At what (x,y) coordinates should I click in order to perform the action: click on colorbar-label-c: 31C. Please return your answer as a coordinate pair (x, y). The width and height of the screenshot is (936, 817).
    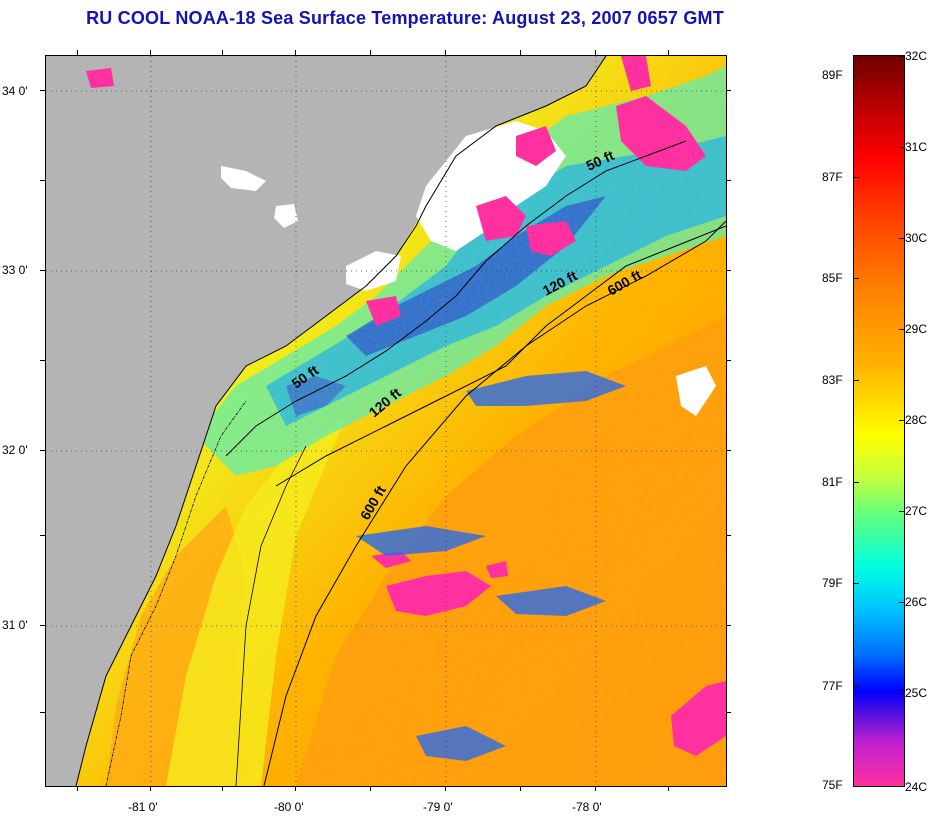
    Looking at the image, I should click on (916, 147).